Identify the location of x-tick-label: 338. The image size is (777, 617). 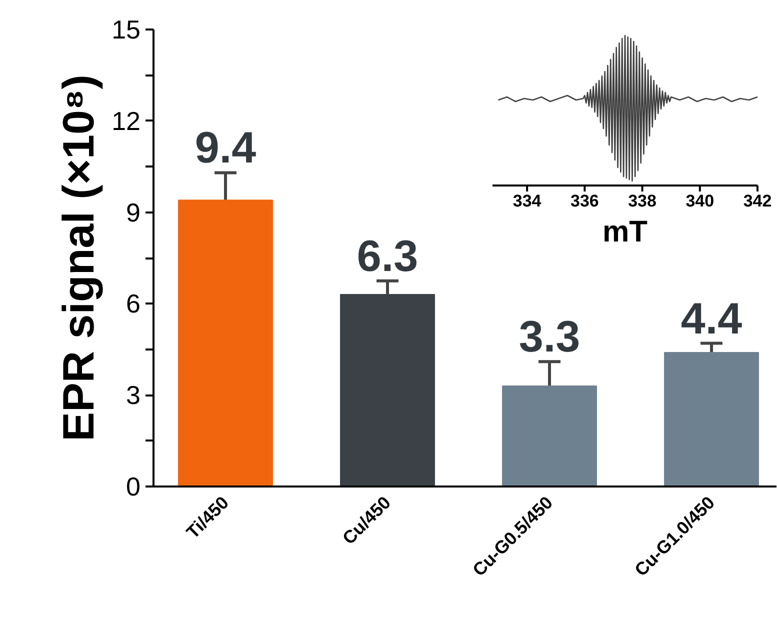
(642, 201).